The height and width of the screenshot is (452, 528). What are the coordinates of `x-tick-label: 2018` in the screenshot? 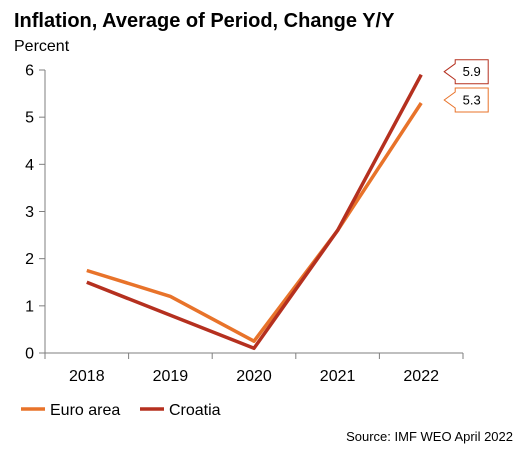 It's located at (87, 376).